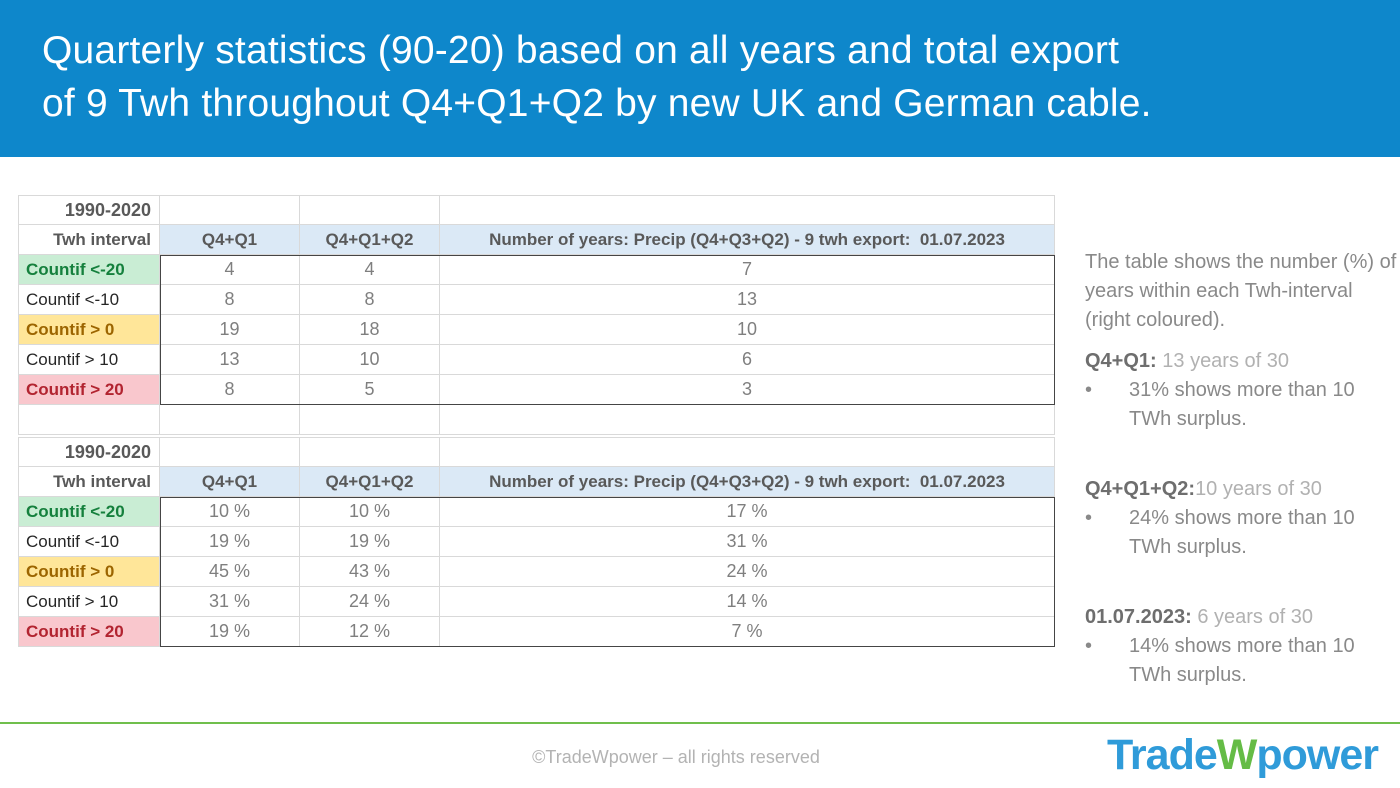 The height and width of the screenshot is (788, 1400). I want to click on note-heading: Q4+Q1: 13 years of 30, so click(1241, 361).